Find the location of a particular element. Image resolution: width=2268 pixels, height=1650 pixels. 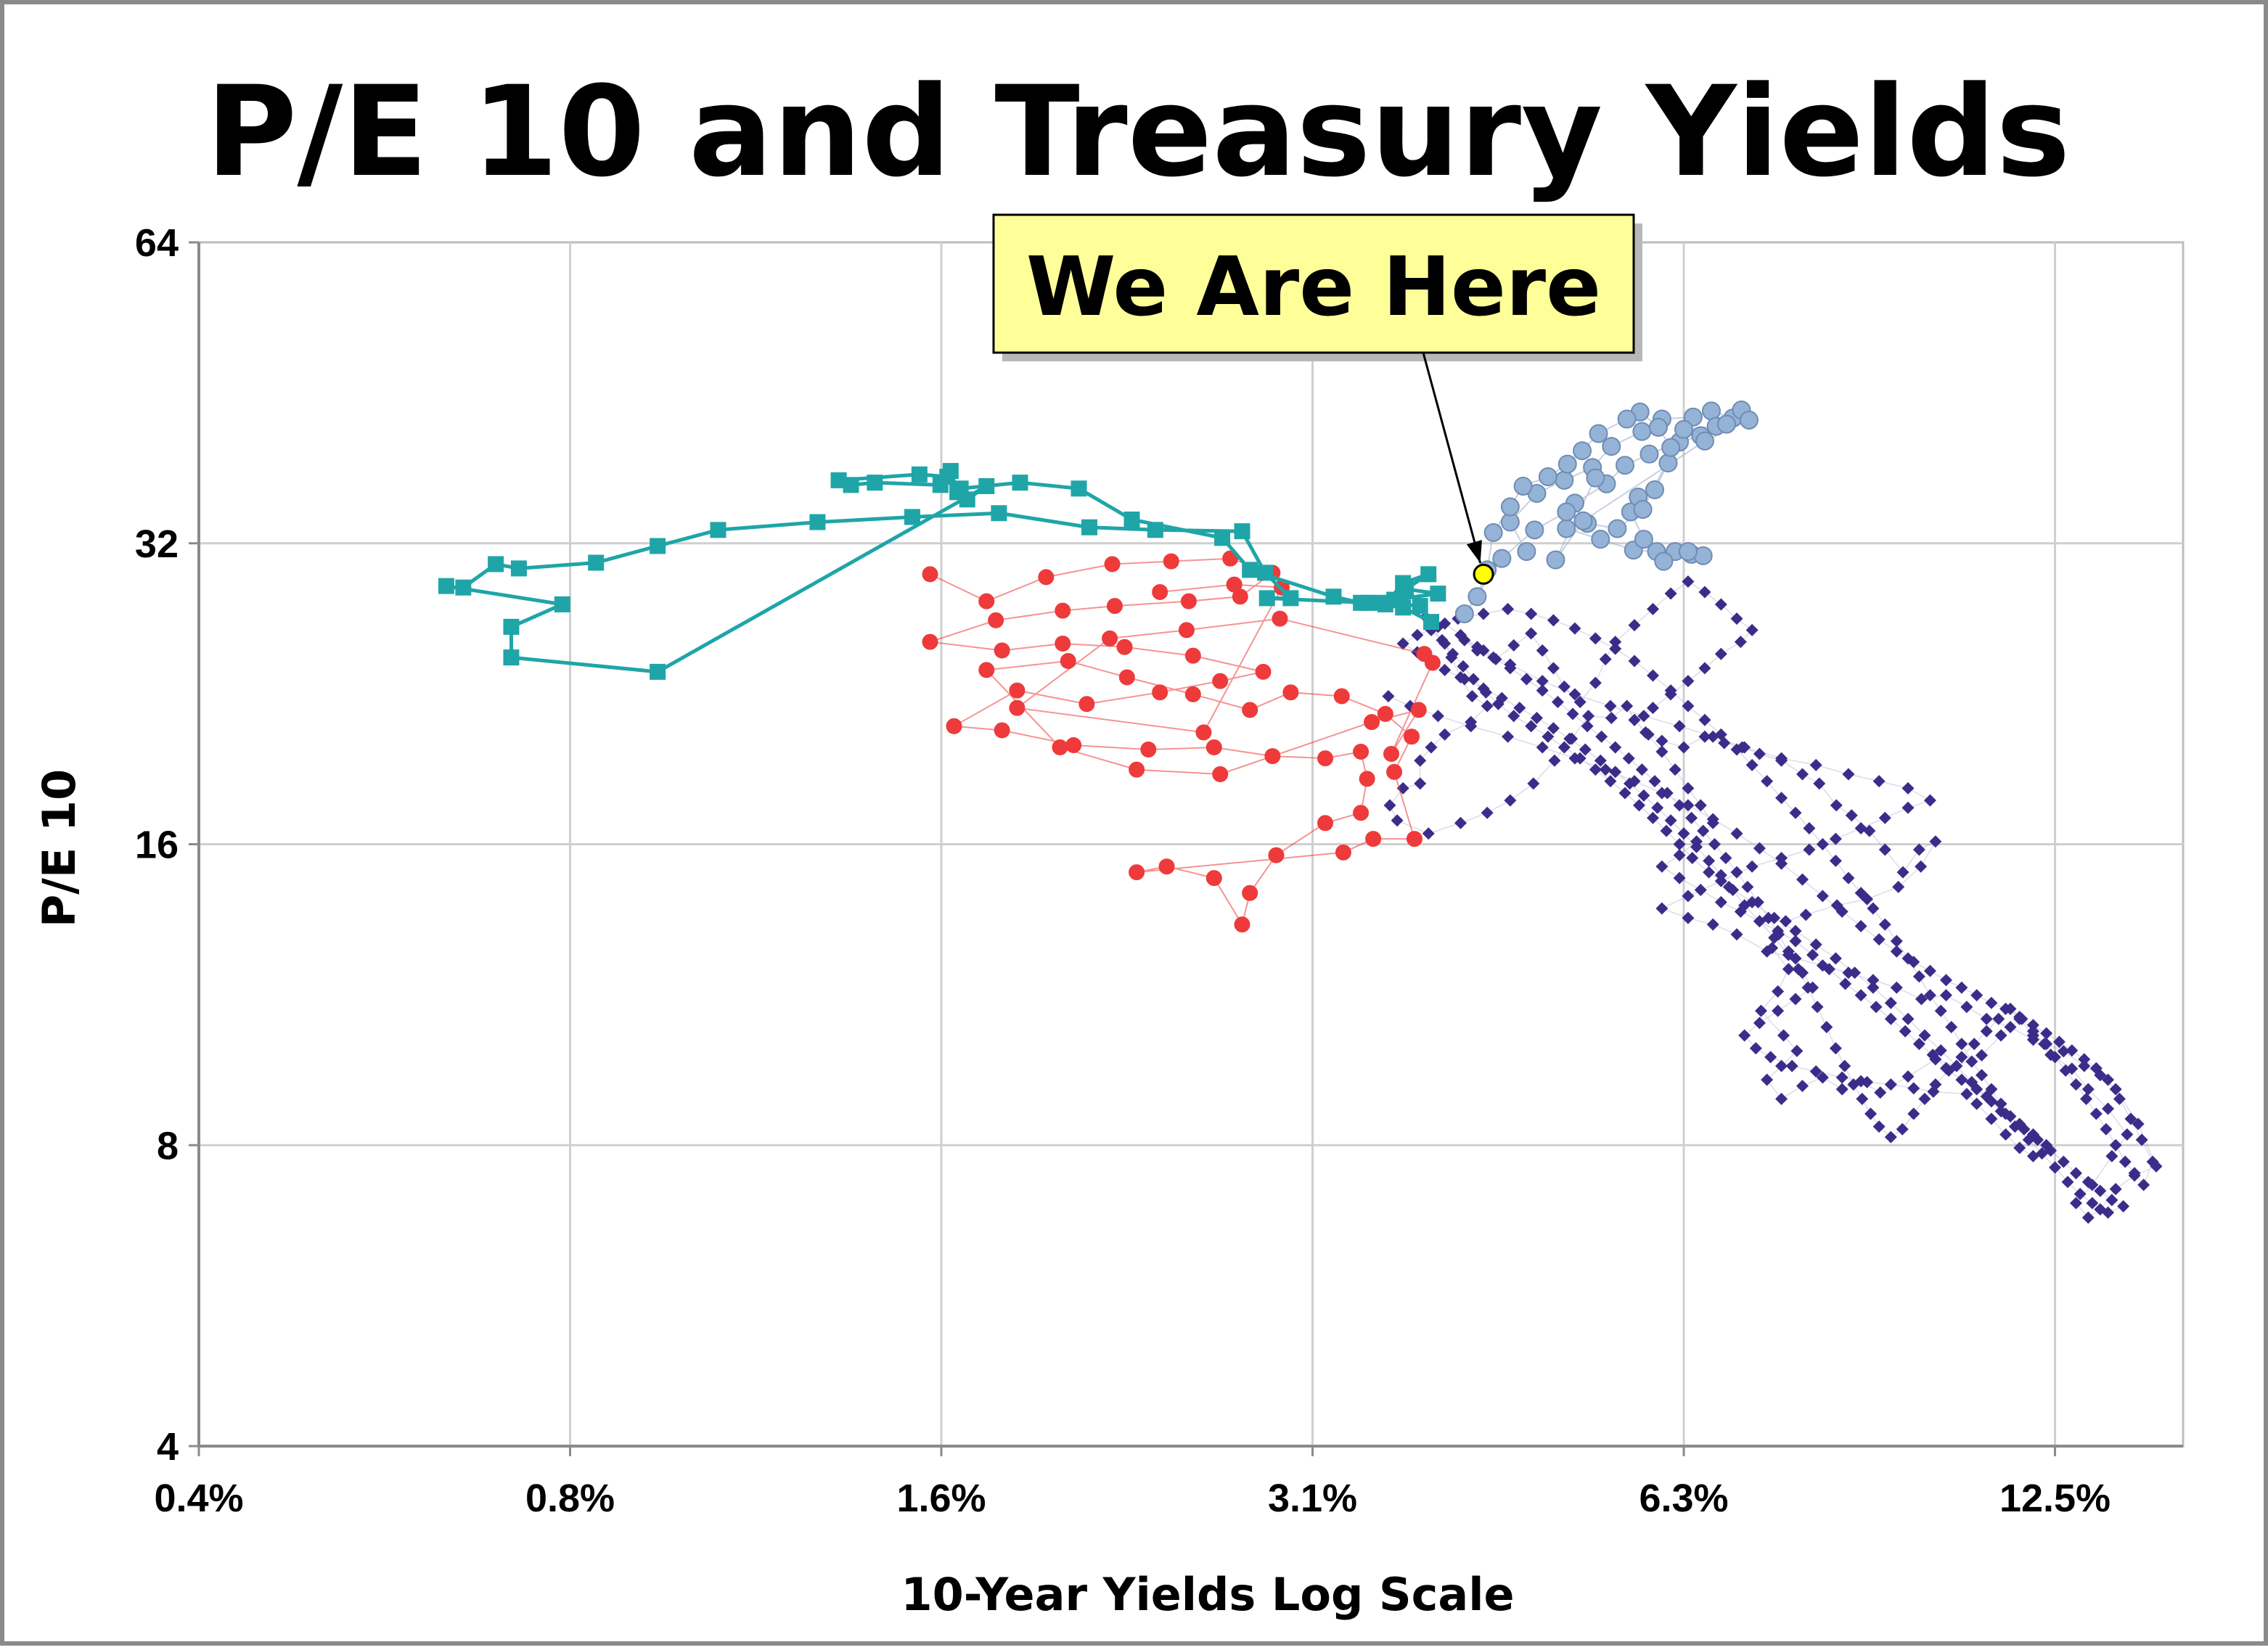

current-point-marker is located at coordinates (1483, 574).